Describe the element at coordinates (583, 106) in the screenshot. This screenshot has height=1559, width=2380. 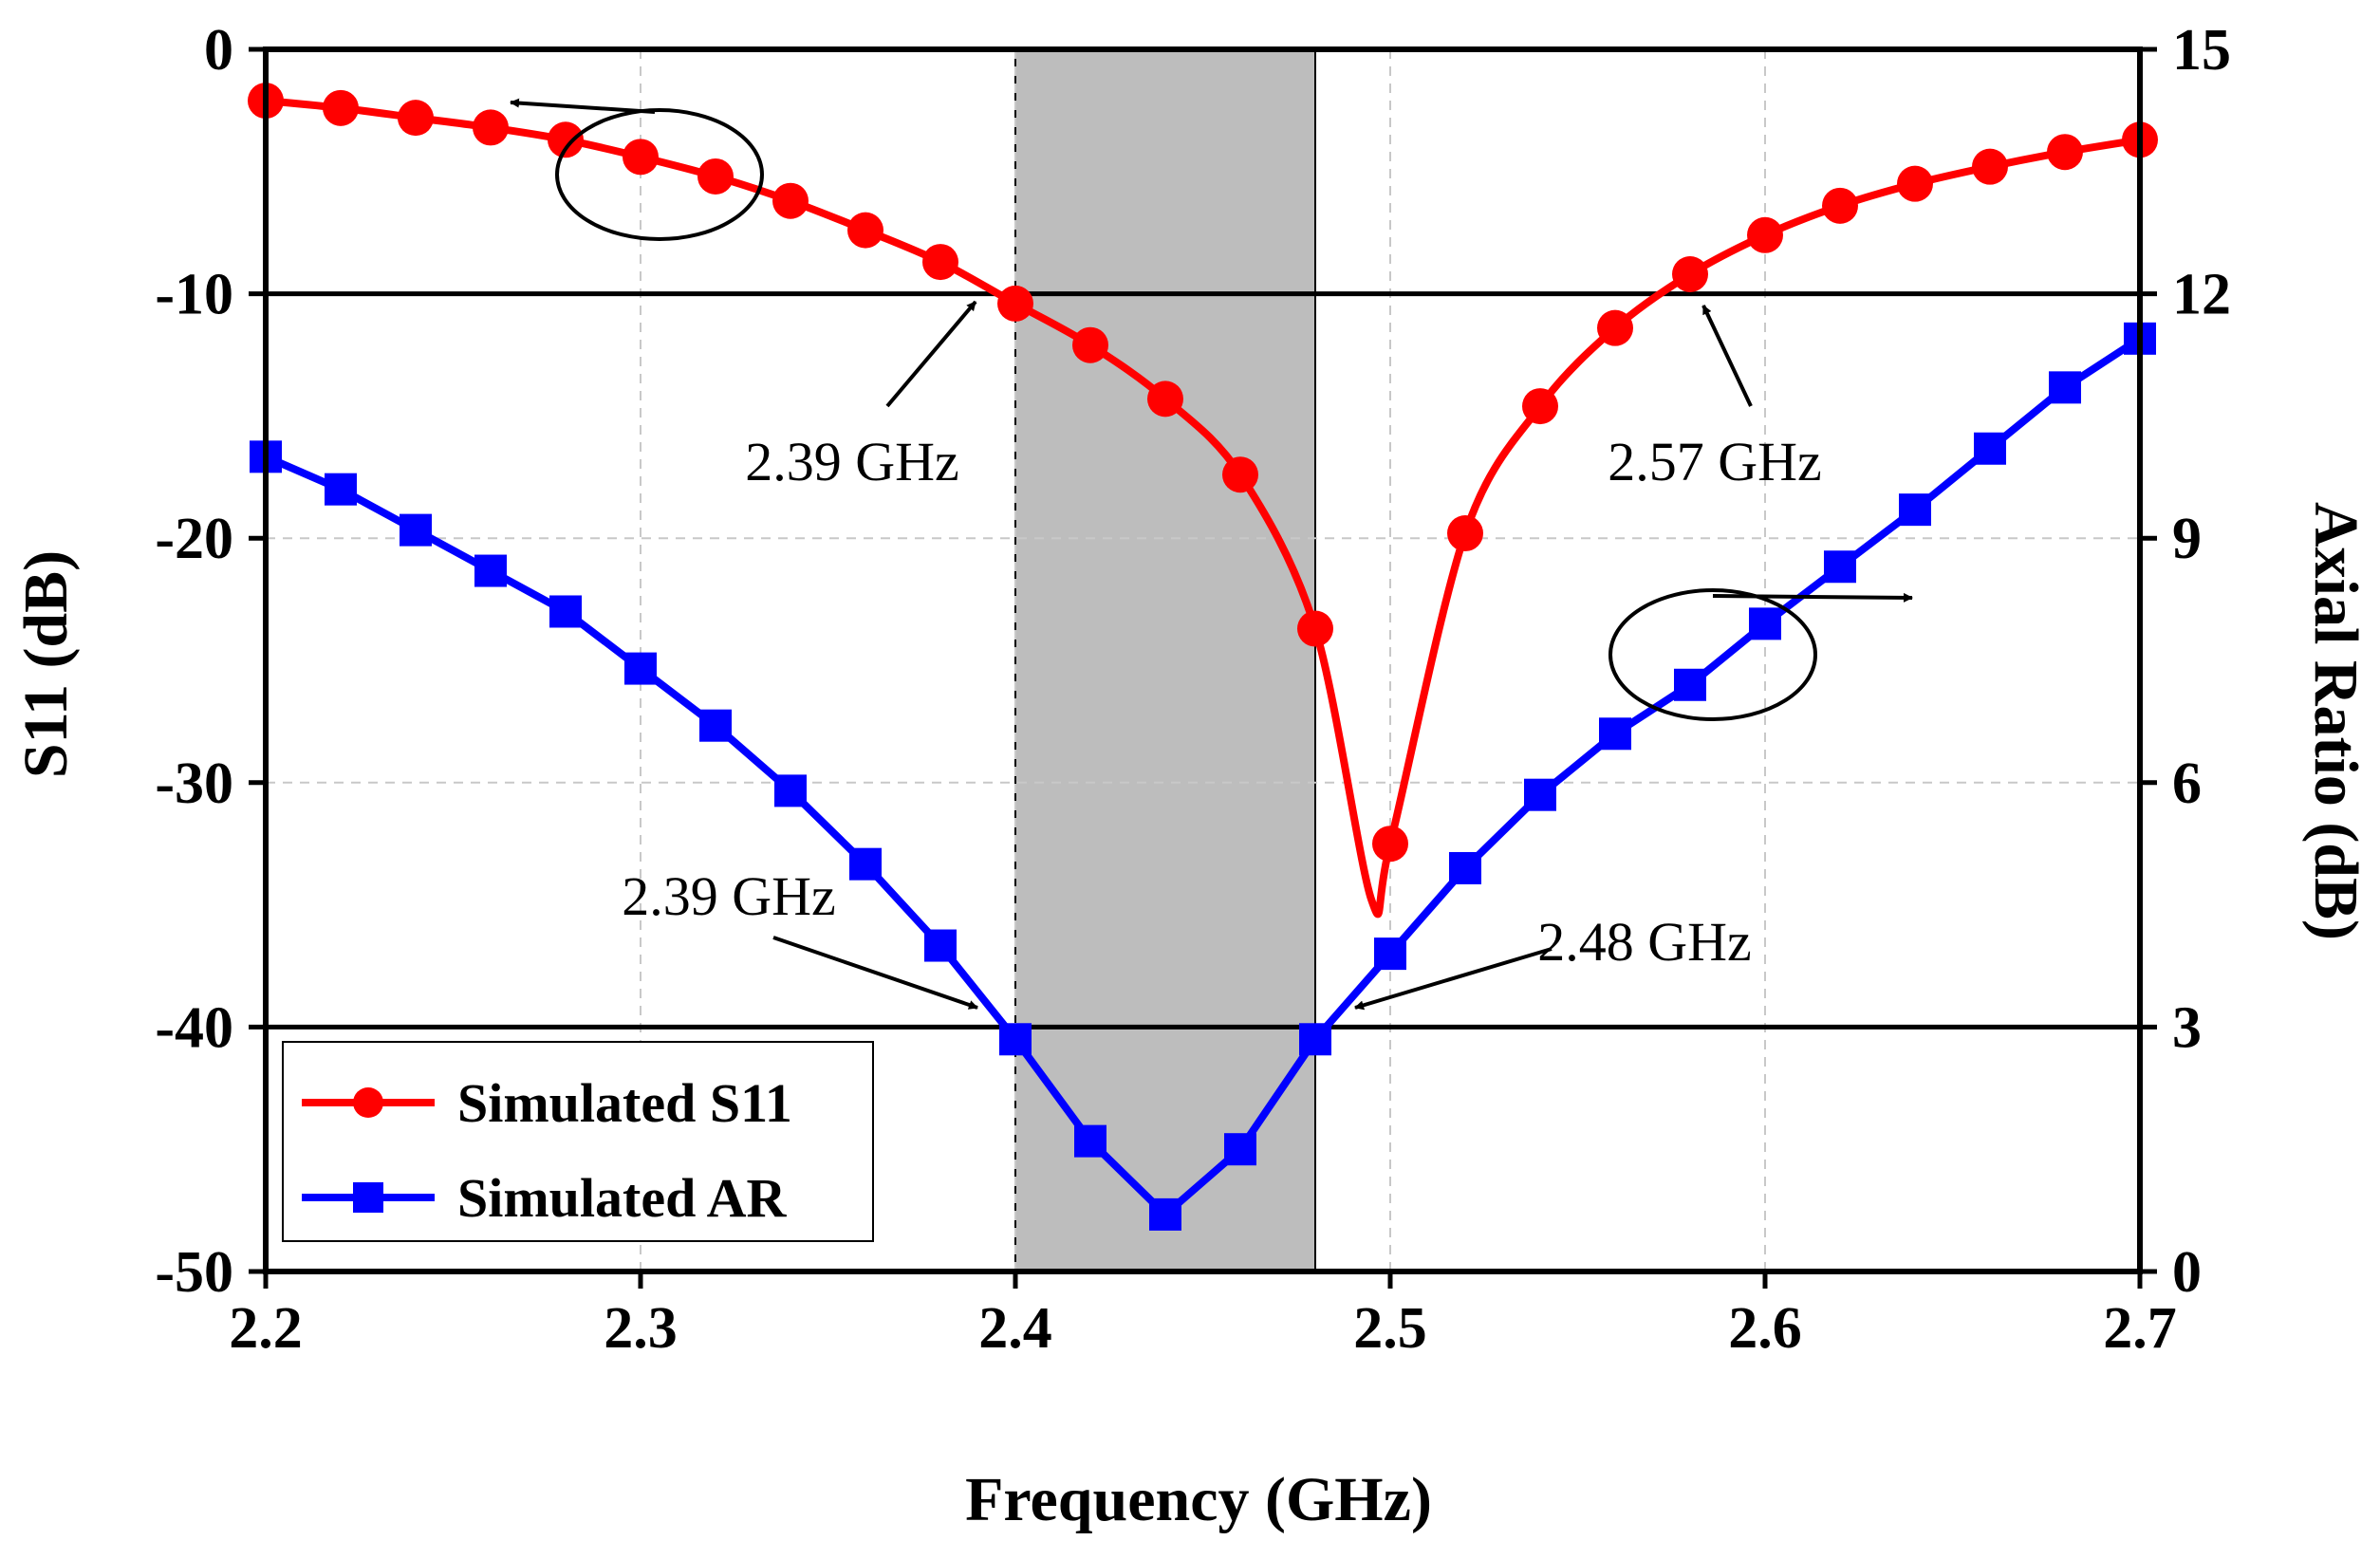
I see `s11-axis-indicator-arrow` at that location.